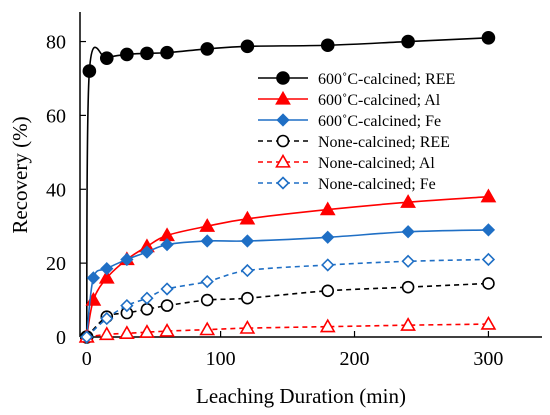 The image size is (550, 415). I want to click on y-tick-label: 0, so click(61, 338).